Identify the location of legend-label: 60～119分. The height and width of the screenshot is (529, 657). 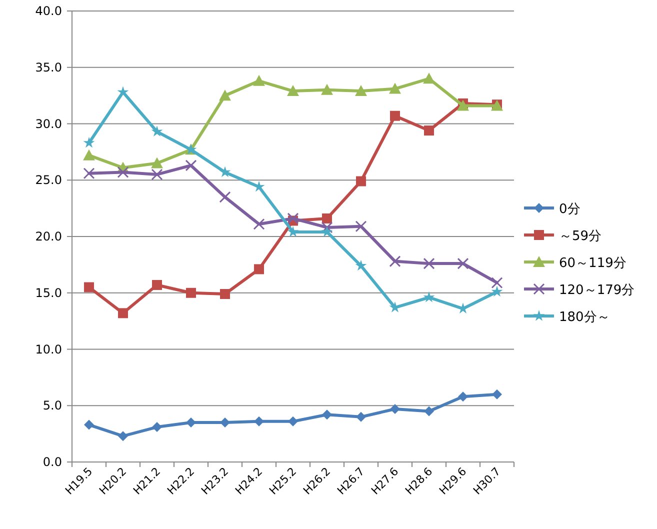
(592, 263).